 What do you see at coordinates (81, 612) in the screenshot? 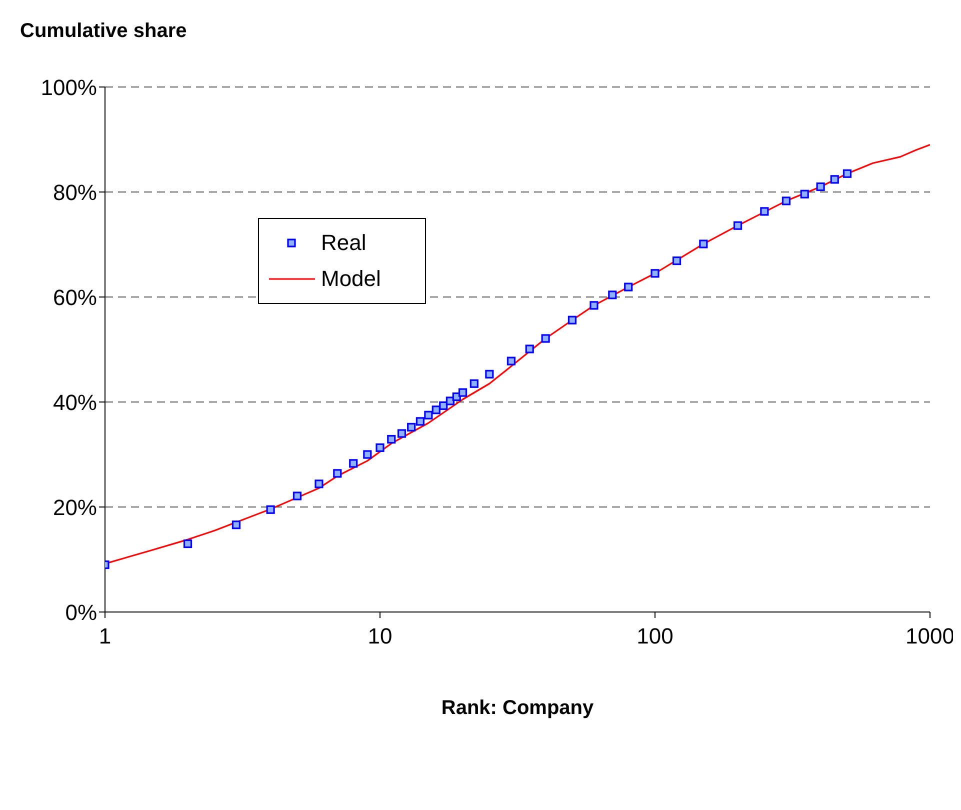
I see `y-tick-label: 0%` at bounding box center [81, 612].